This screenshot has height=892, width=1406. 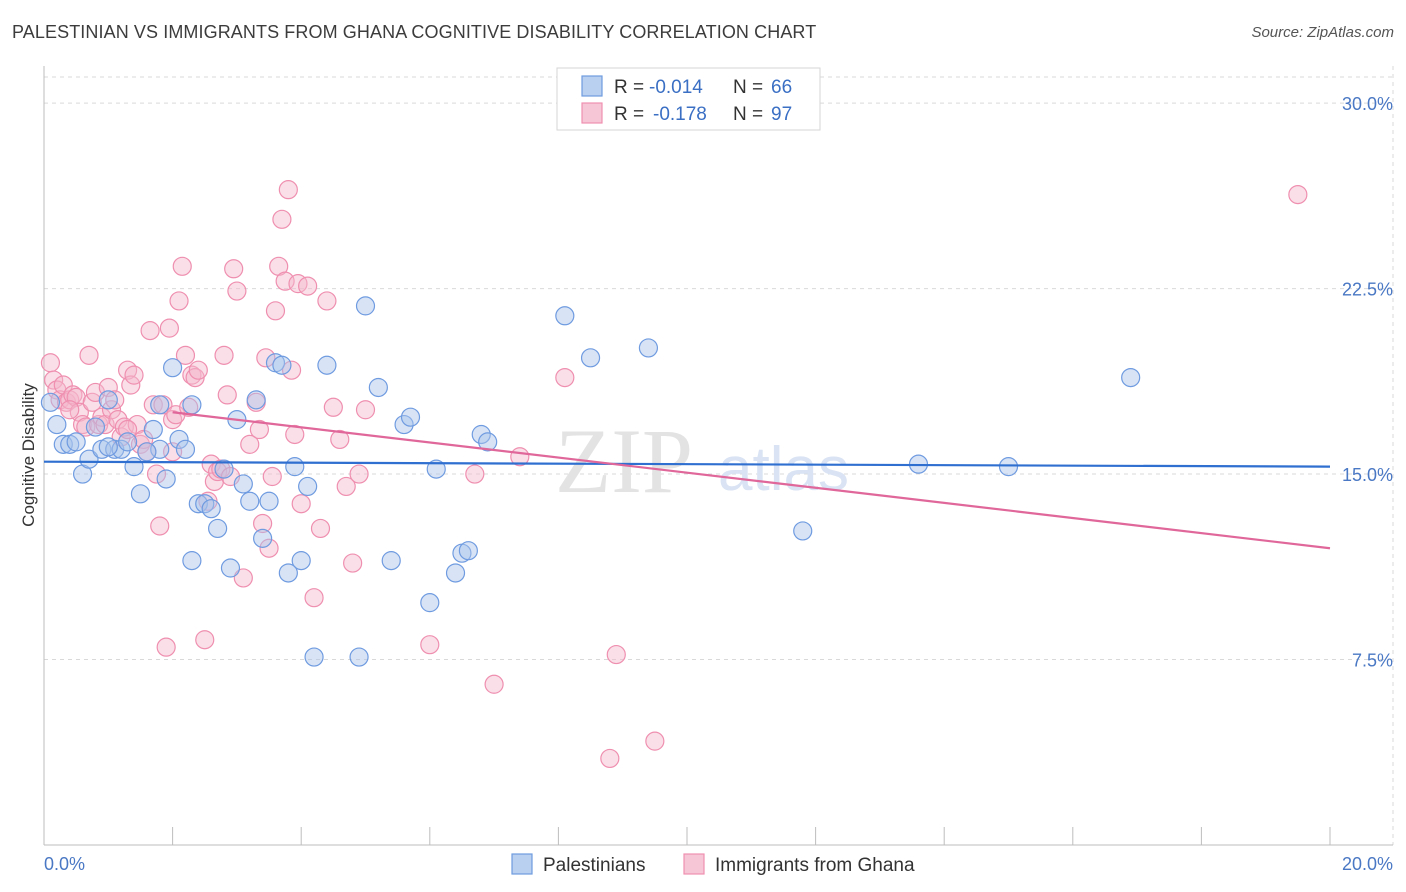 What do you see at coordinates (1367, 864) in the screenshot?
I see `x-tick-label-1: 20.0%` at bounding box center [1367, 864].